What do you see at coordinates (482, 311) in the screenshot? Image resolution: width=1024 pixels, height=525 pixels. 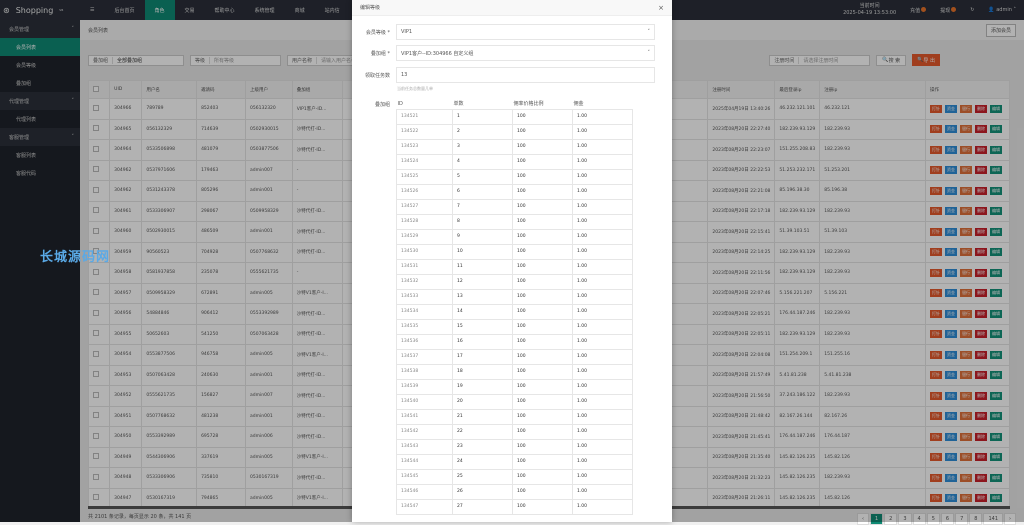 I see `input-cell: 14` at bounding box center [482, 311].